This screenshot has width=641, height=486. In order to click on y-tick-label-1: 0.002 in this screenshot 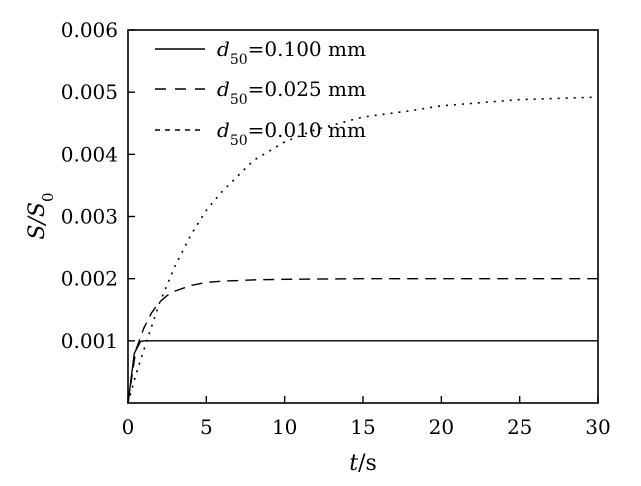, I will do `click(89, 279)`.